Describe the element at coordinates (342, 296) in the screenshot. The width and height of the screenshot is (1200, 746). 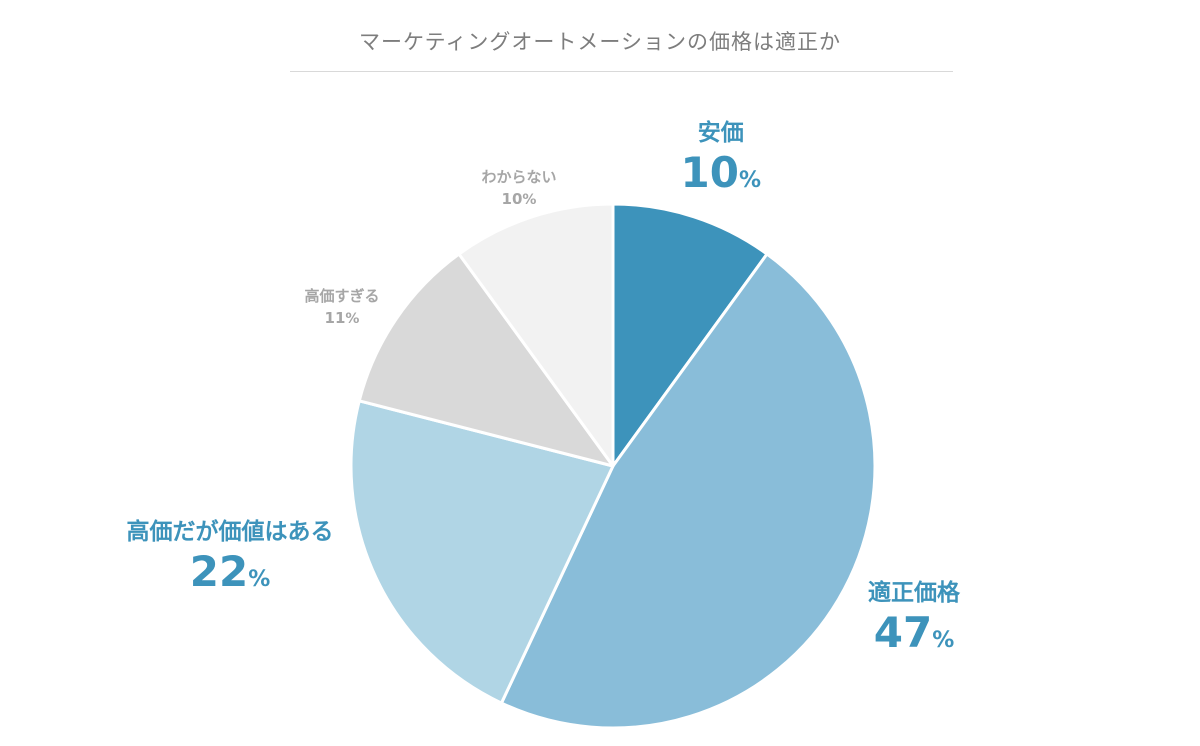
I see `slice-label-name: 高価すぎる` at that location.